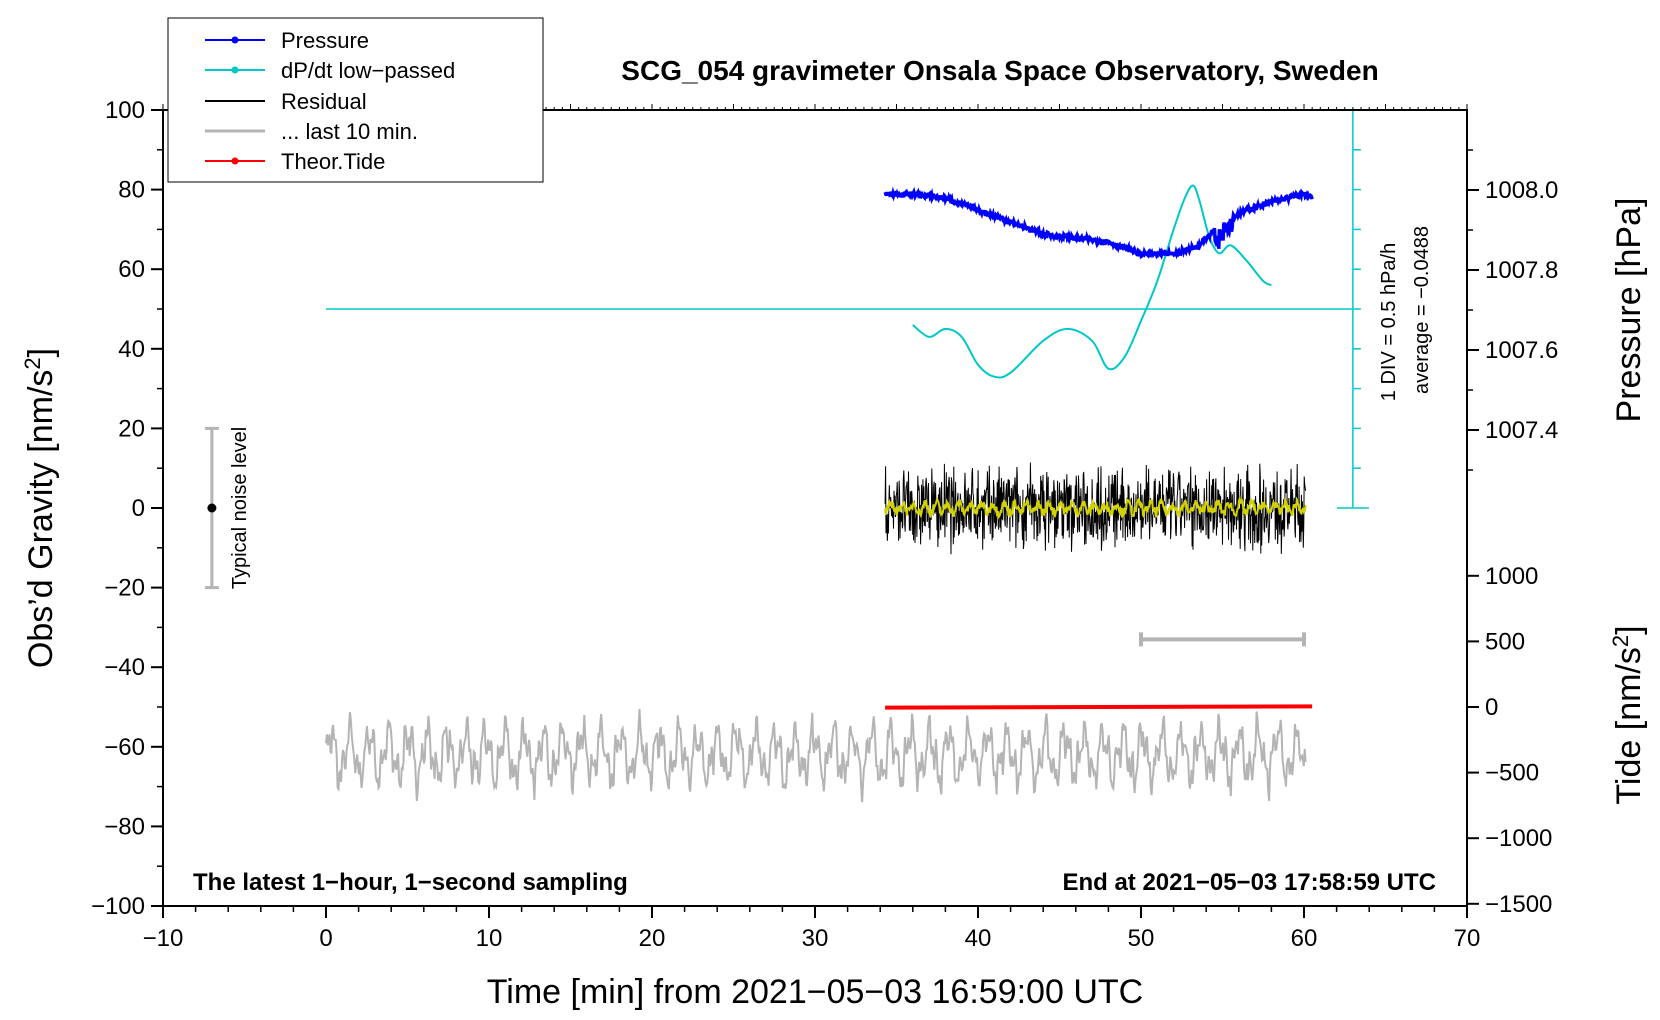 The image size is (1660, 1020). Describe the element at coordinates (1629, 629) in the screenshot. I see `y-label-tide-close: ]` at that location.